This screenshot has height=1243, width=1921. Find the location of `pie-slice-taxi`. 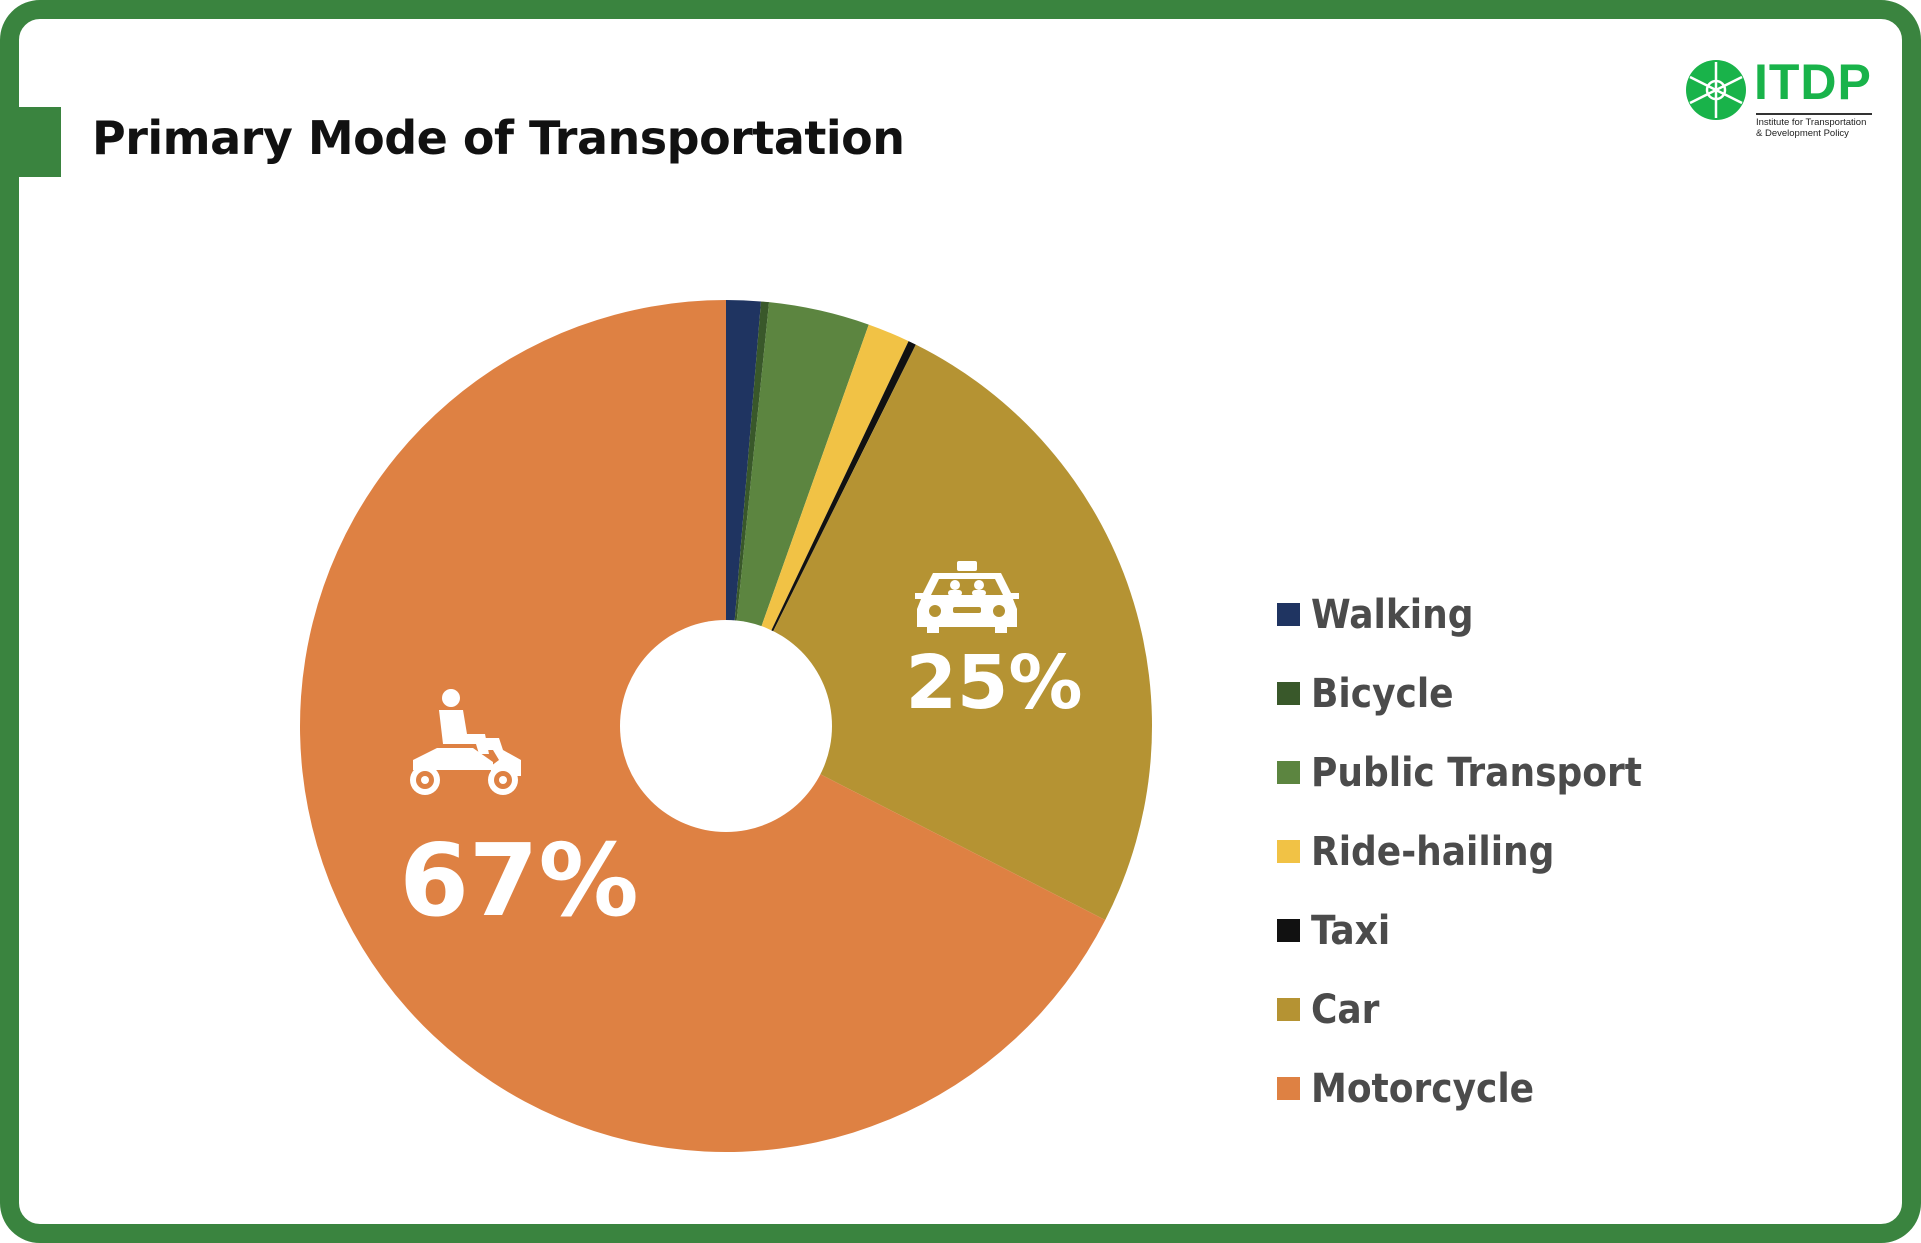

pie-slice-taxi is located at coordinates (821, 533).